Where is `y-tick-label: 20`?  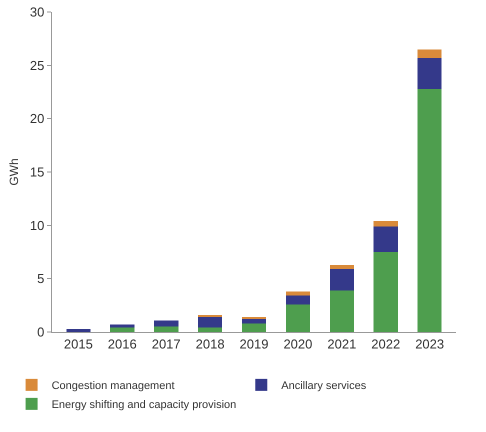
y-tick-label: 20 is located at coordinates (37, 118).